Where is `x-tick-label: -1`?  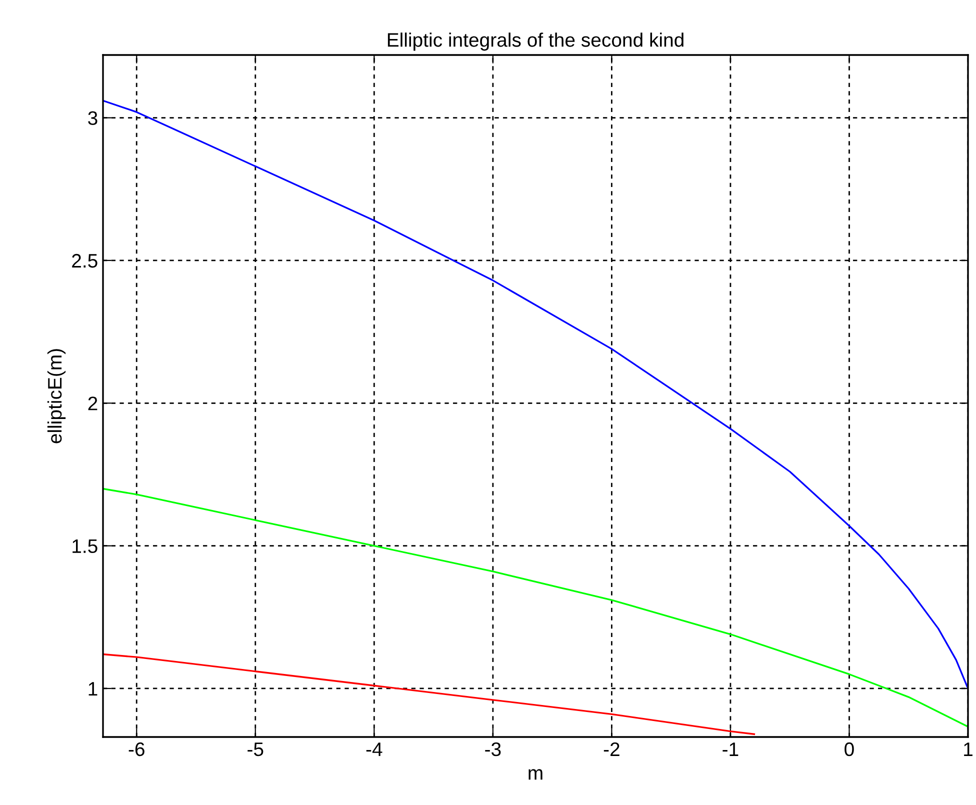 x-tick-label: -1 is located at coordinates (730, 749).